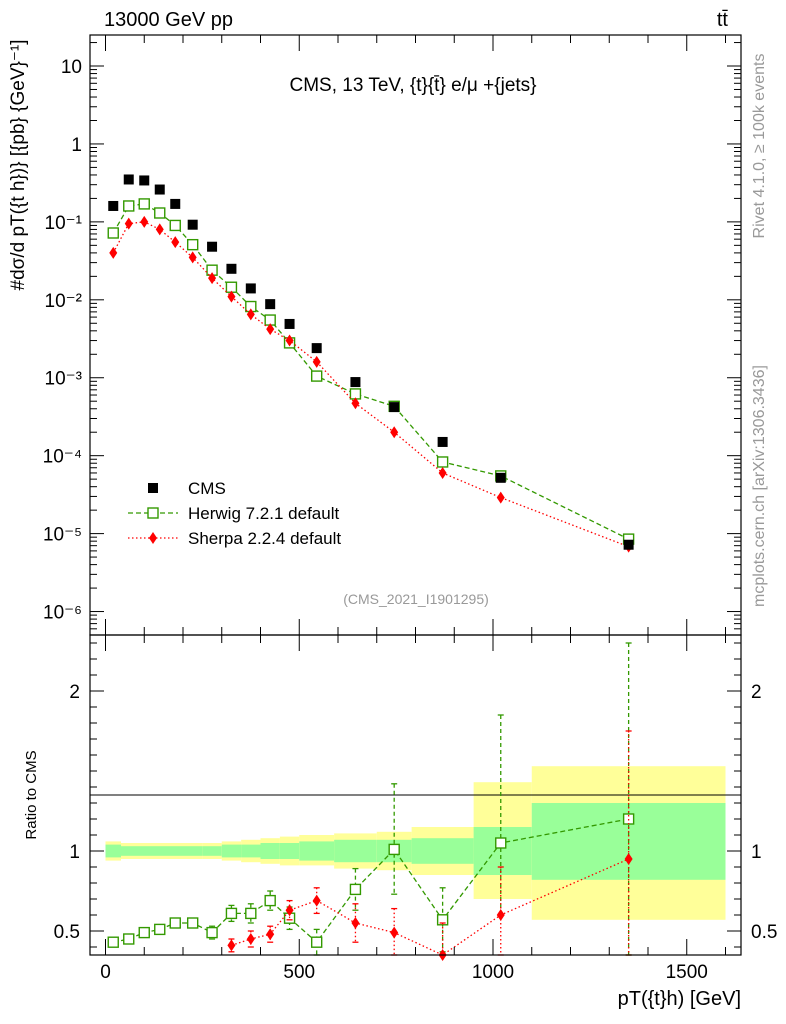 The height and width of the screenshot is (1024, 786). I want to click on legend-label: Sherpa 2.2.4 default, so click(264, 538).